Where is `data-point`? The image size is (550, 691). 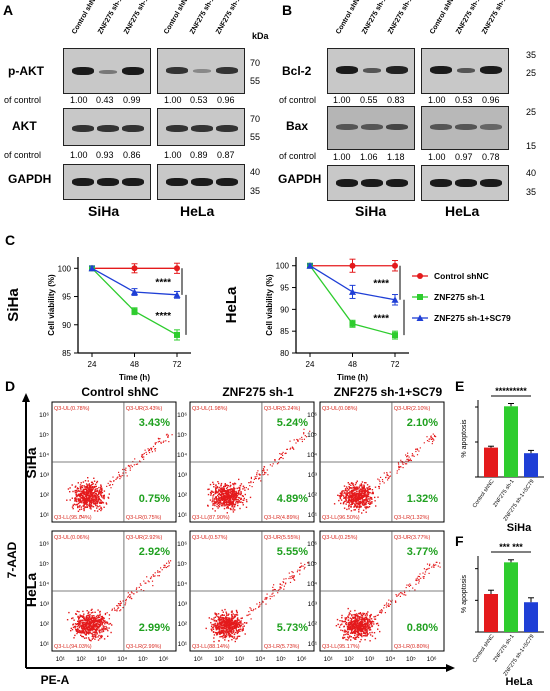
data-point is located at coordinates (134, 268).